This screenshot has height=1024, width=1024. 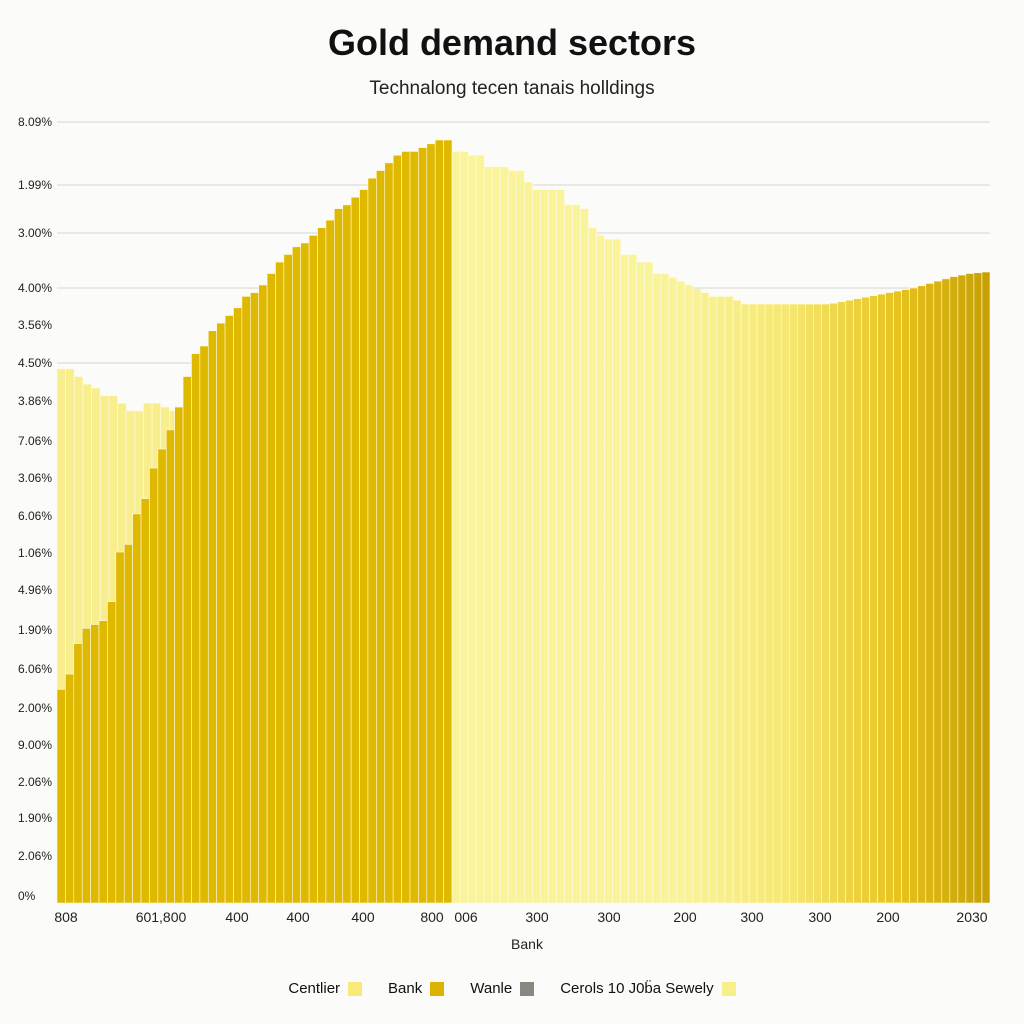 What do you see at coordinates (752, 917) in the screenshot?
I see `x-tick-label: 300` at bounding box center [752, 917].